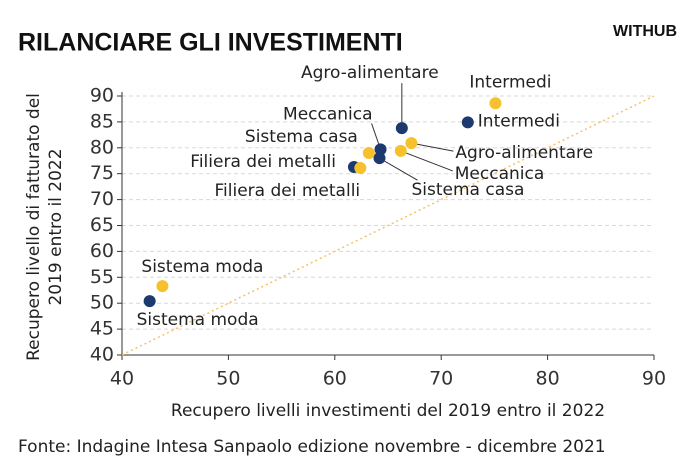 The width and height of the screenshot is (700, 463). I want to click on y-tick-label: 40, so click(102, 355).